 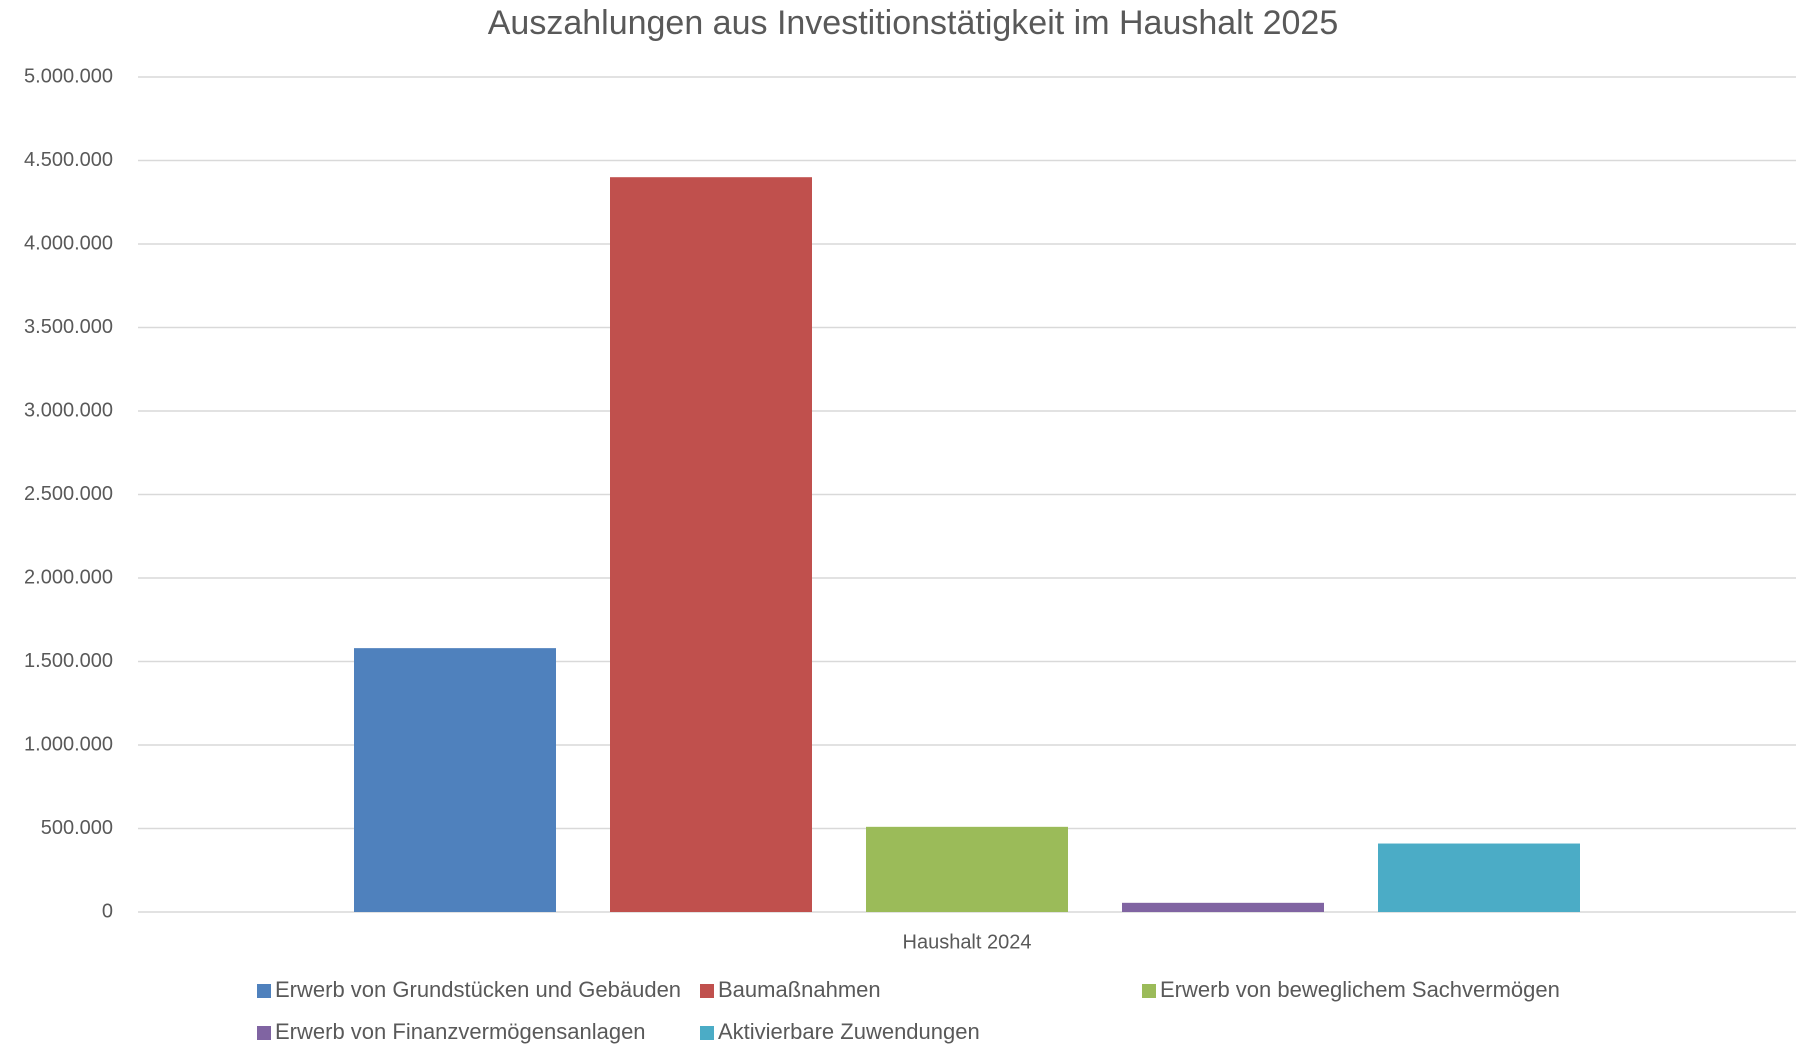 I want to click on y-tick-label: 5.000.000, so click(x=68, y=76).